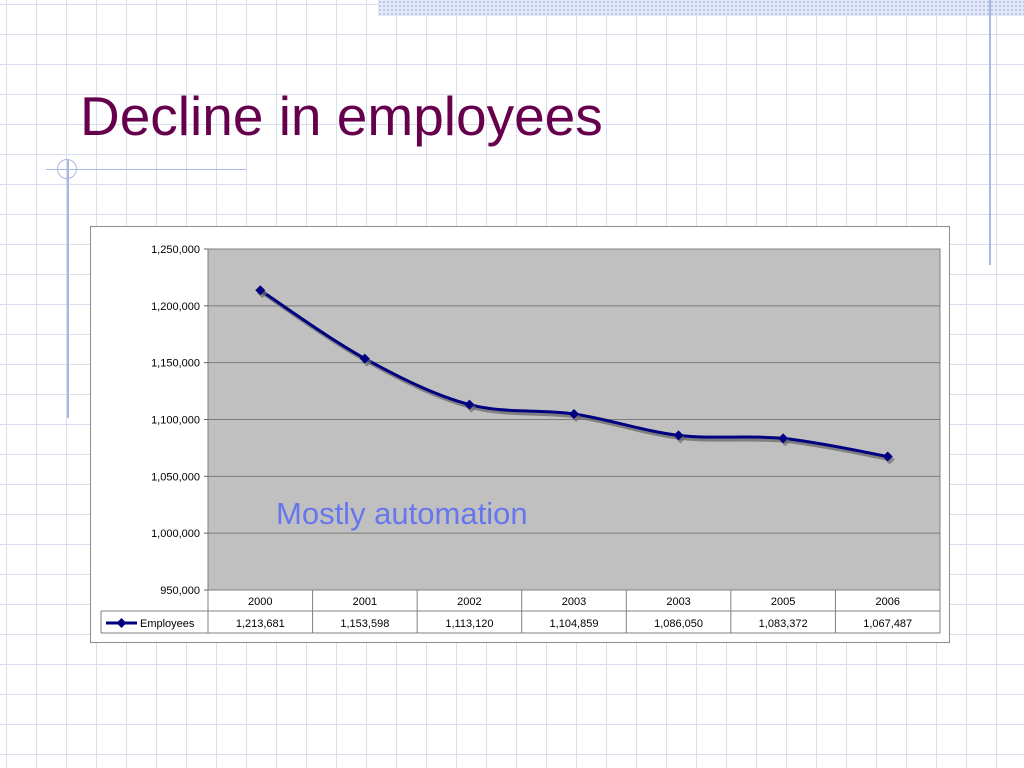  Describe the element at coordinates (574, 624) in the screenshot. I see `data-table-value: 1,104,859` at that location.